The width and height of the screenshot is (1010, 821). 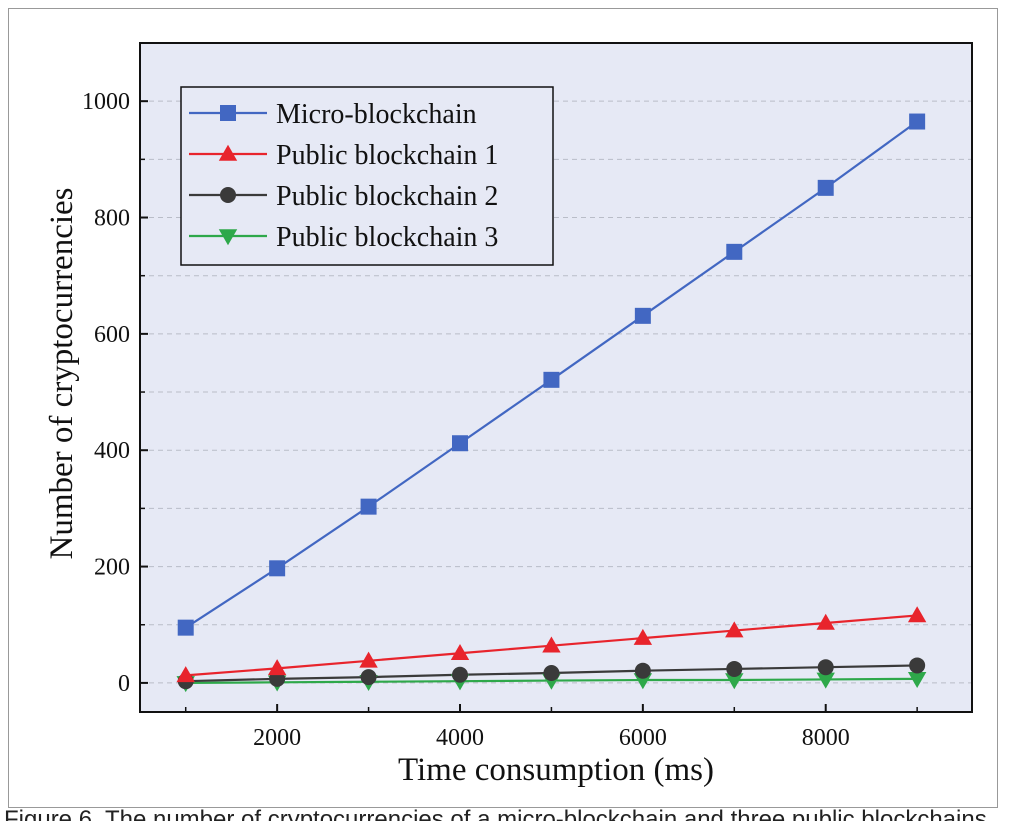 What do you see at coordinates (277, 738) in the screenshot?
I see `x-tick-label: 2000` at bounding box center [277, 738].